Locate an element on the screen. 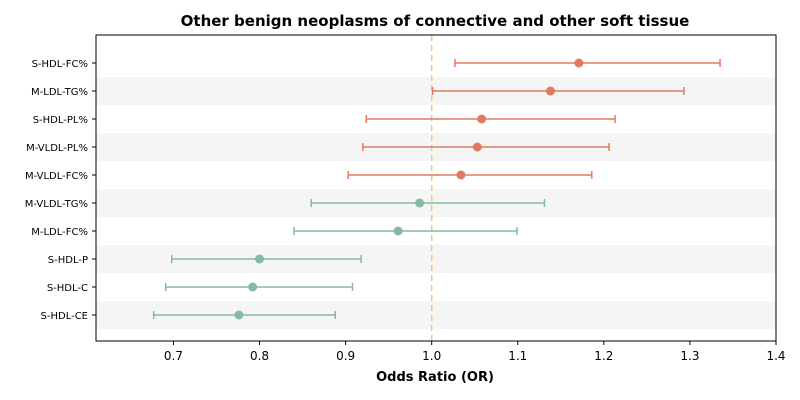 The width and height of the screenshot is (800, 400). category-label: M-VLDL-FC% is located at coordinates (56, 176).